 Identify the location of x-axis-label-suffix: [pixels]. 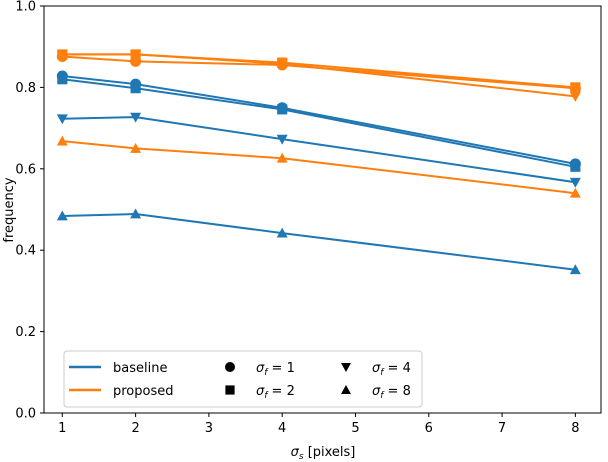
(330, 452).